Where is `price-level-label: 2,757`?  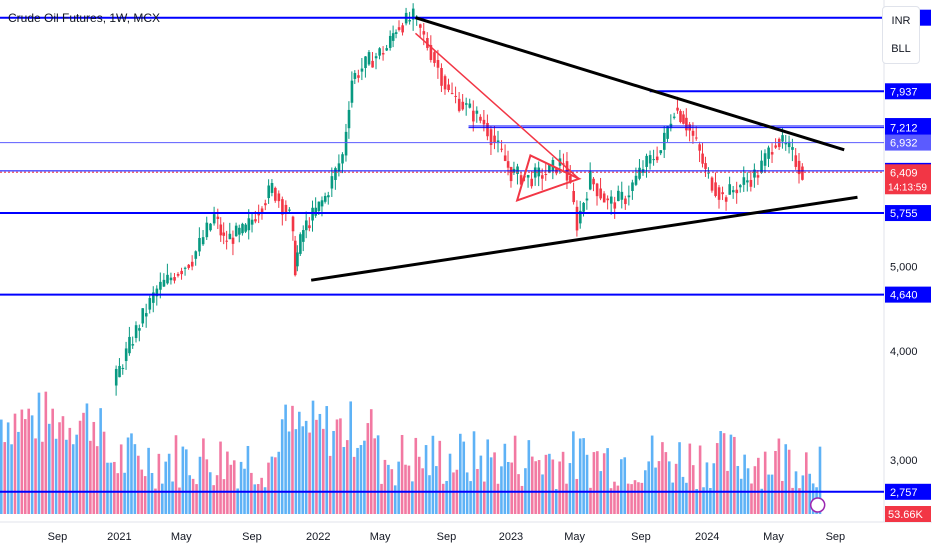 price-level-label: 2,757 is located at coordinates (904, 493).